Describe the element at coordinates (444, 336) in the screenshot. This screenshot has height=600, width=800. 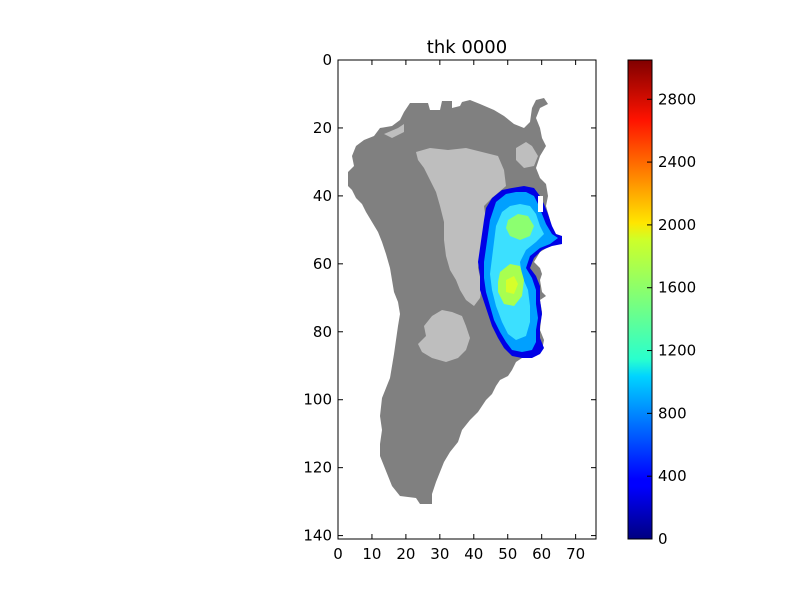
I see `interior-zone-south` at that location.